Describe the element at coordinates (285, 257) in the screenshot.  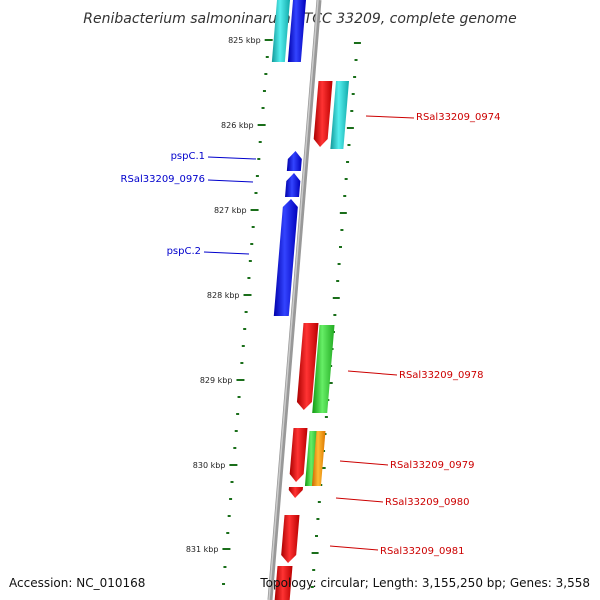
I see `gene-pspC2` at that location.